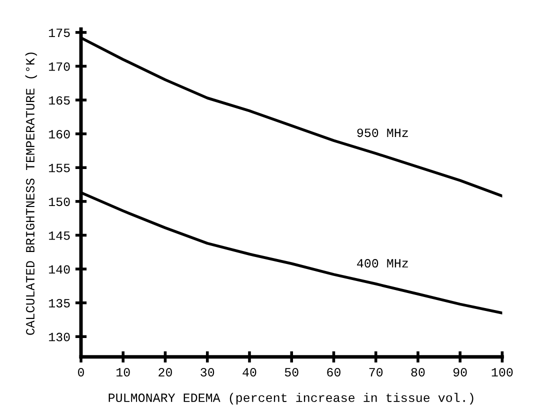  What do you see at coordinates (59, 337) in the screenshot?
I see `y-tick-label: 130` at bounding box center [59, 337].